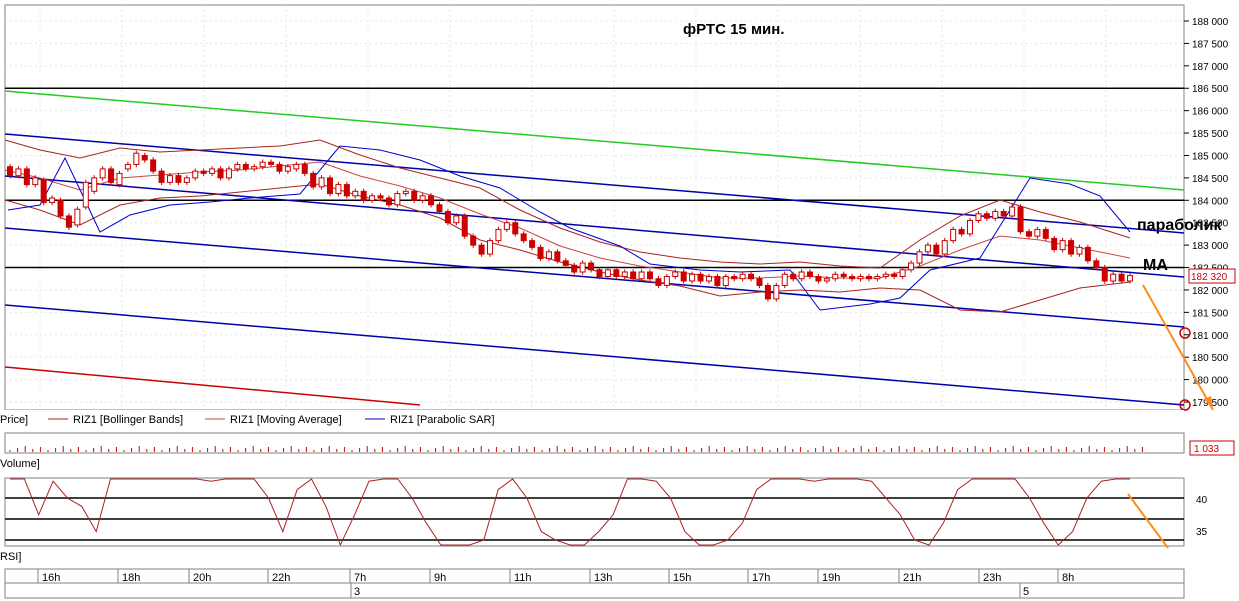 This screenshot has height=601, width=1239. What do you see at coordinates (594, 443) in the screenshot?
I see `volume-panel` at bounding box center [594, 443].